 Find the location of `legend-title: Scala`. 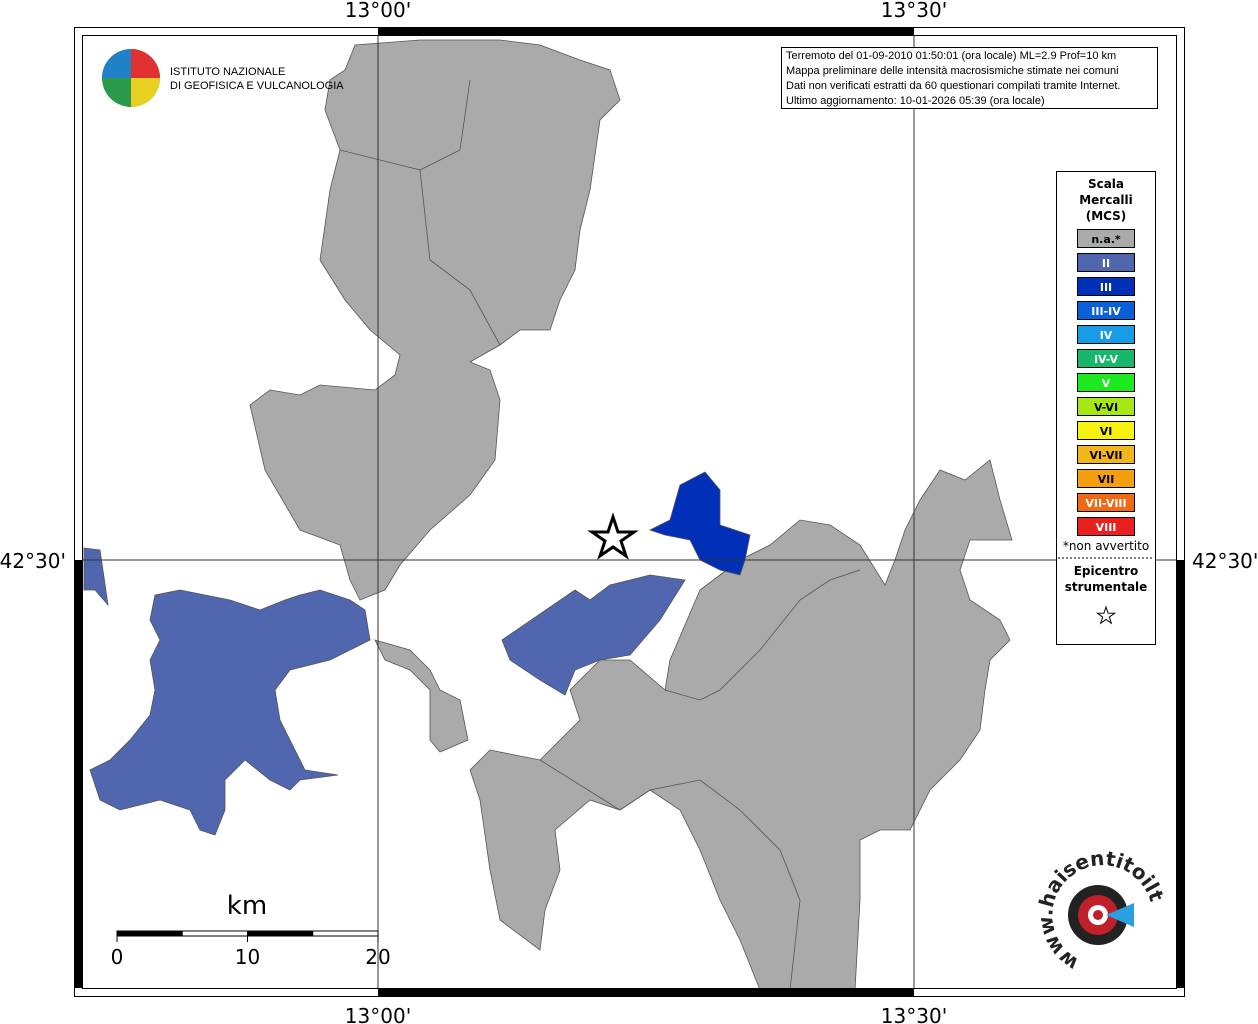

legend-title: Scala is located at coordinates (1106, 184).